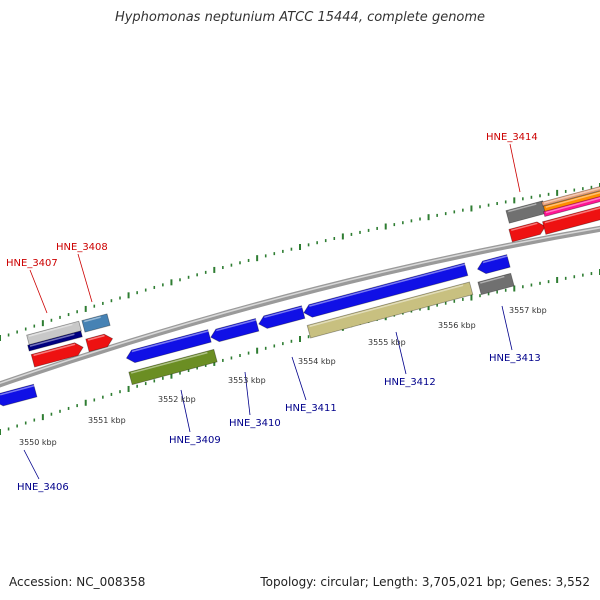 The width and height of the screenshot is (600, 600). Describe the element at coordinates (52, 340) in the screenshot. I see `gene-arrow-hne-3407-stripe-shine` at that location.